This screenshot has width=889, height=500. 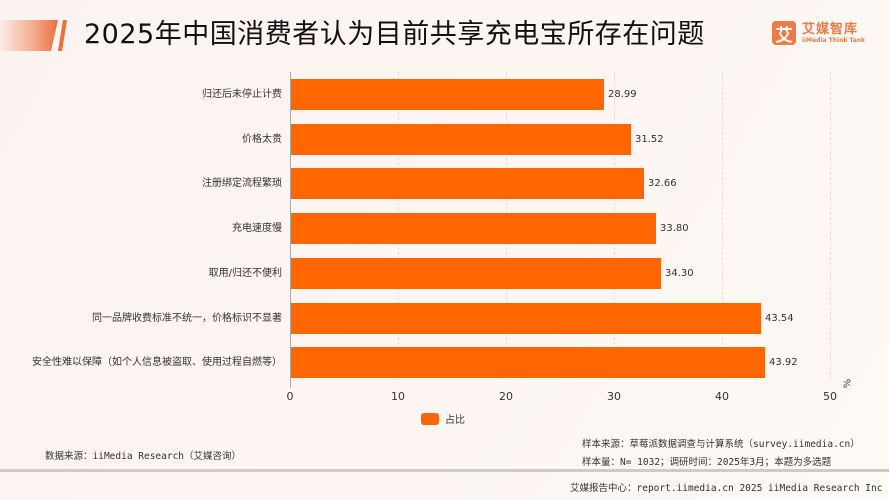 What do you see at coordinates (783, 362) in the screenshot?
I see `bar-value-label: 43.92` at bounding box center [783, 362].